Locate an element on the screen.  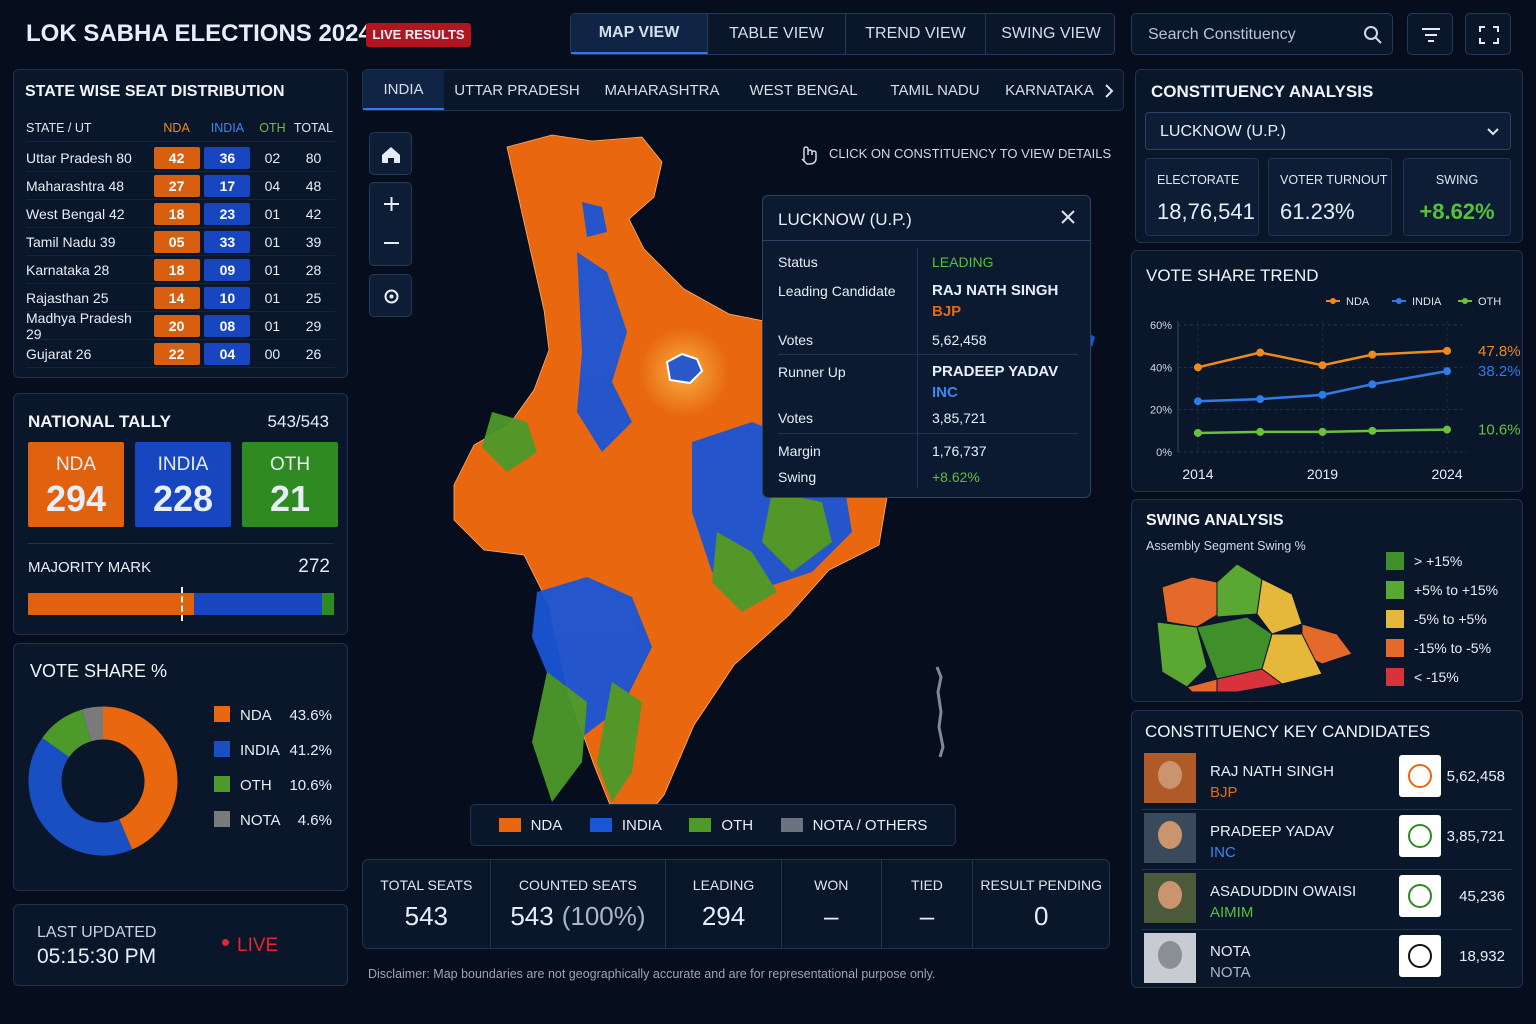
region-tab: INDIA is located at coordinates (403, 90).